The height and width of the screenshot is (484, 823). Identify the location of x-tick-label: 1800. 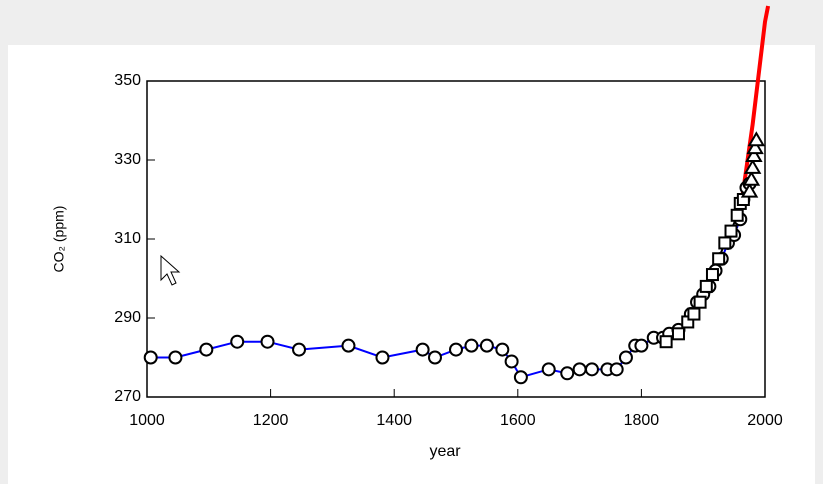
(642, 420).